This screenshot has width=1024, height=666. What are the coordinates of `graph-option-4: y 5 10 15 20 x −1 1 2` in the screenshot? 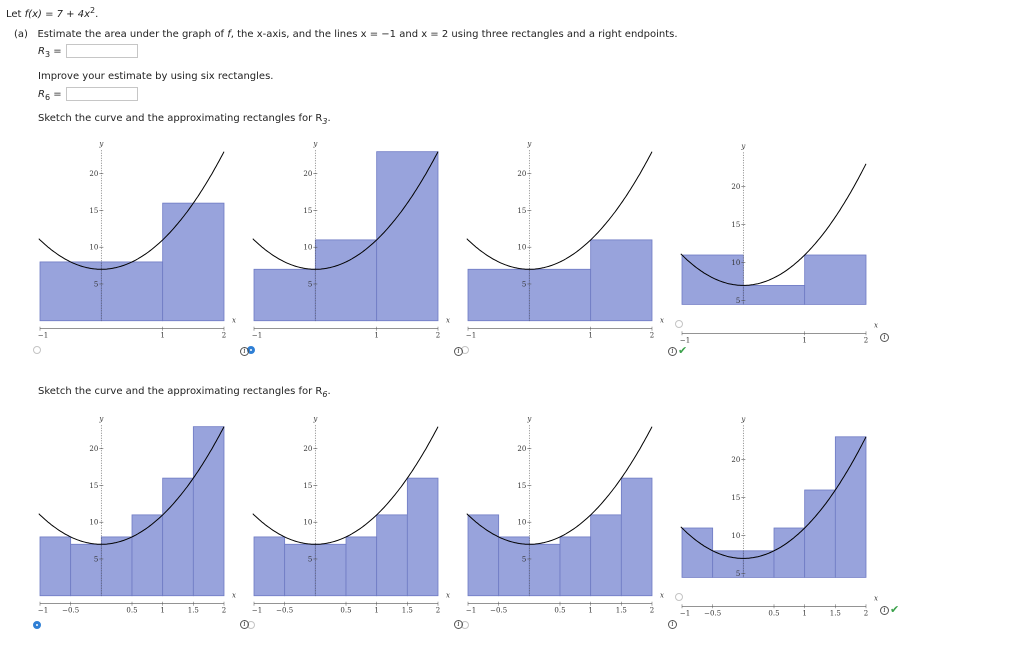 It's located at (779, 243).